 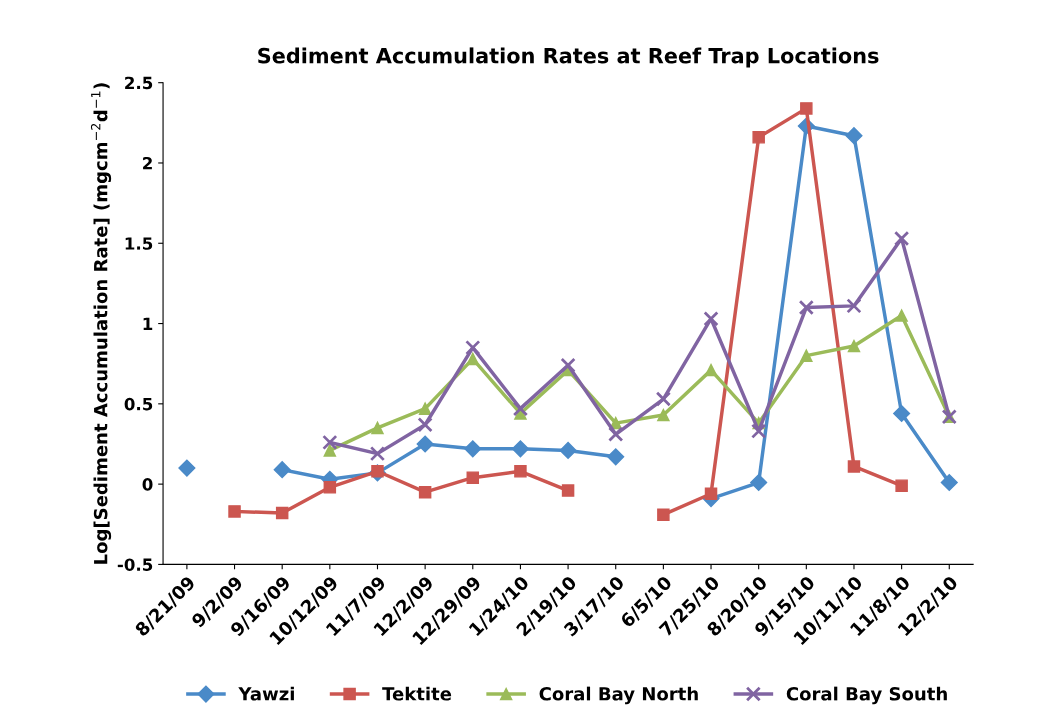 I want to click on legend-label: Tektite, so click(x=417, y=693).